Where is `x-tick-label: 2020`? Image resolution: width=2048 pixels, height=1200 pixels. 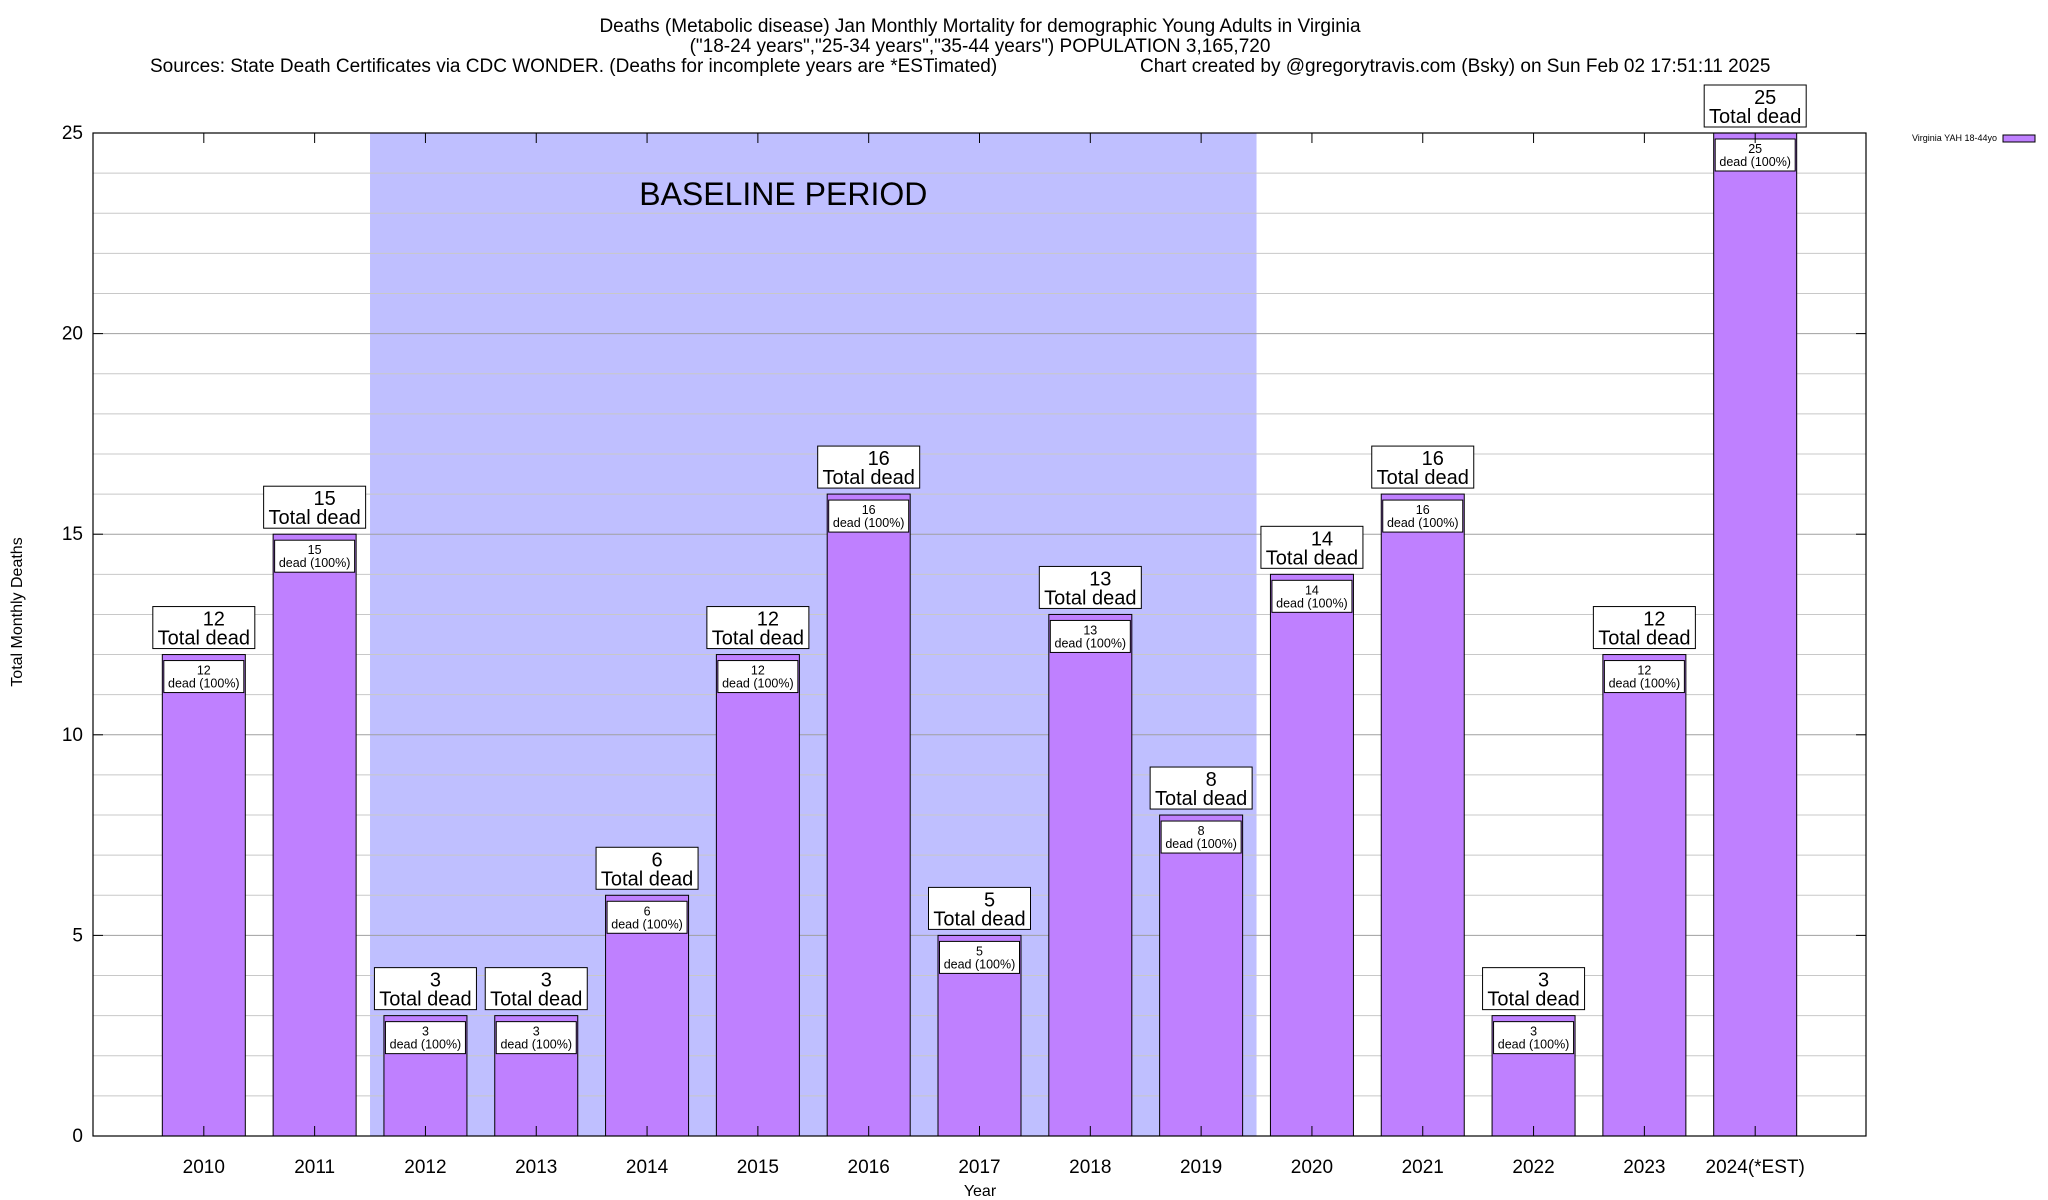
x-tick-label: 2020 is located at coordinates (1312, 1167).